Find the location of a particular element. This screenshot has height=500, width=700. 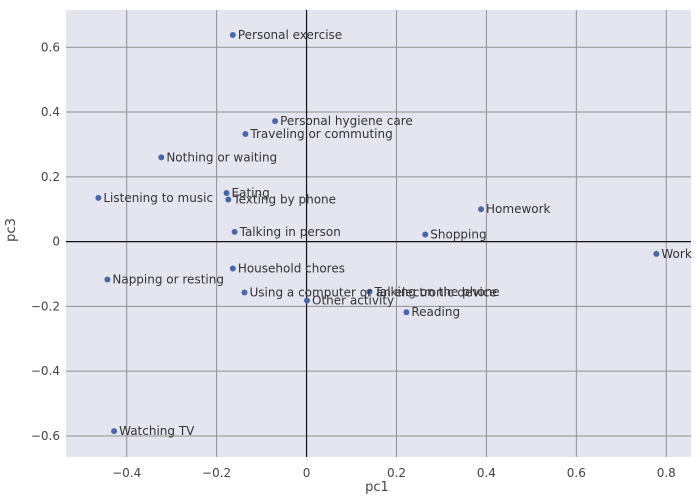

point-label: Homework is located at coordinates (518, 209).